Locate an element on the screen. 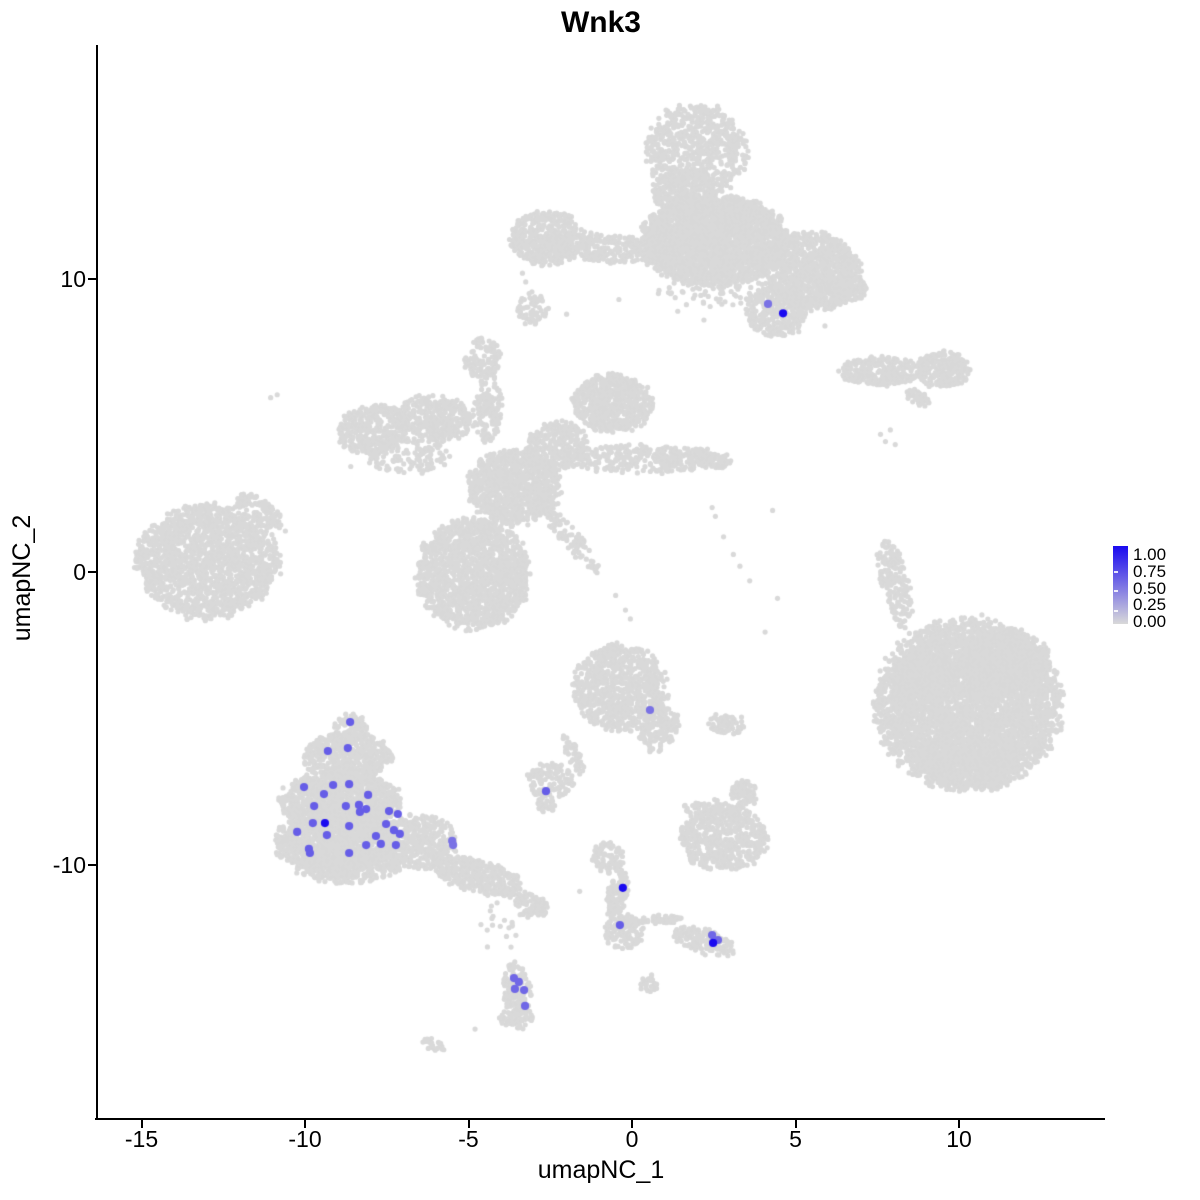 The width and height of the screenshot is (1200, 1200). x-tick-label: -5 is located at coordinates (468, 1139).